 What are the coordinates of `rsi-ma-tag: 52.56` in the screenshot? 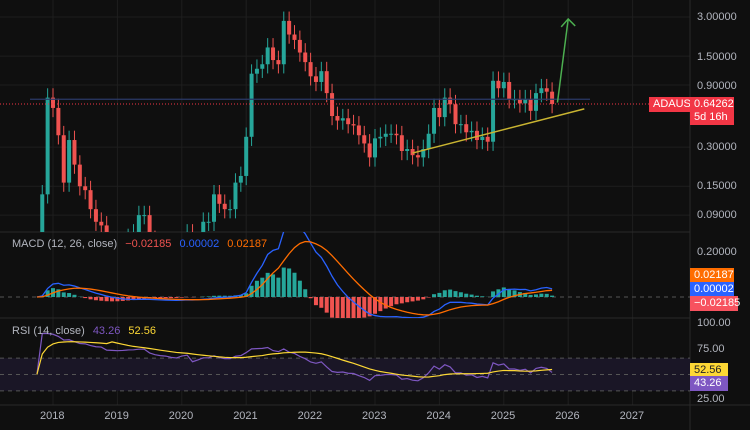 It's located at (709, 370).